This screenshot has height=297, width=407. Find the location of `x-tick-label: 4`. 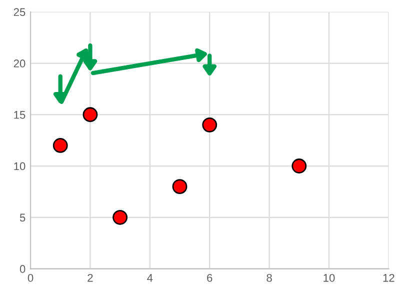

x-tick-label: 4 is located at coordinates (150, 278).